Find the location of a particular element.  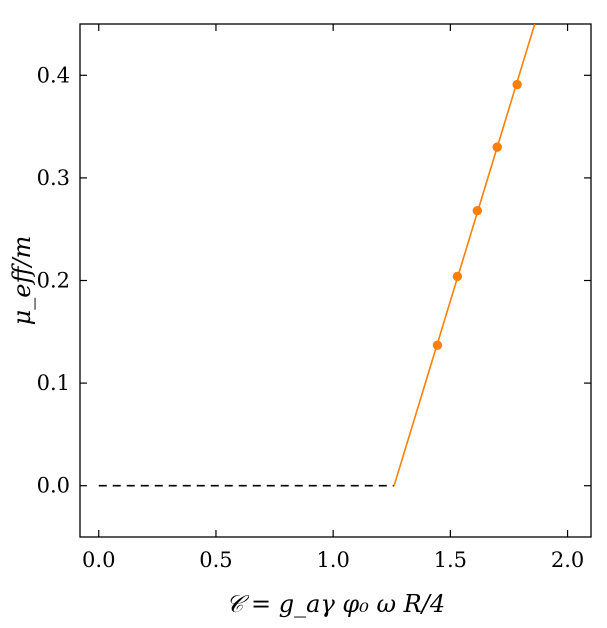

x-axis-label: 𝒞 = g_aγ φ₀ ω R/4 is located at coordinates (335, 604).